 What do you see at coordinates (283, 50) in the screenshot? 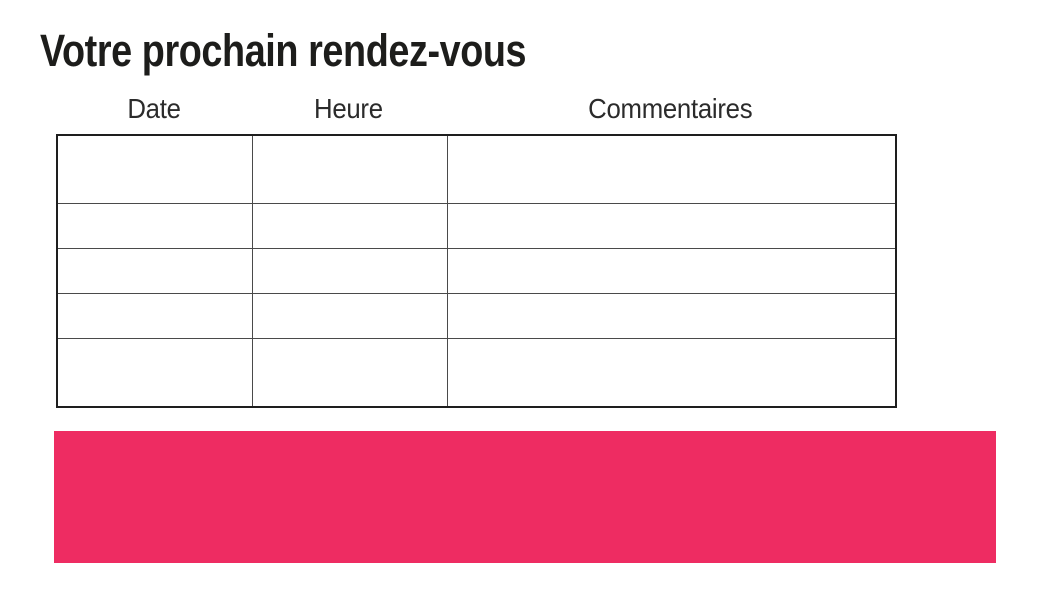
I see `page-title: Votre prochain rendez-vous` at bounding box center [283, 50].